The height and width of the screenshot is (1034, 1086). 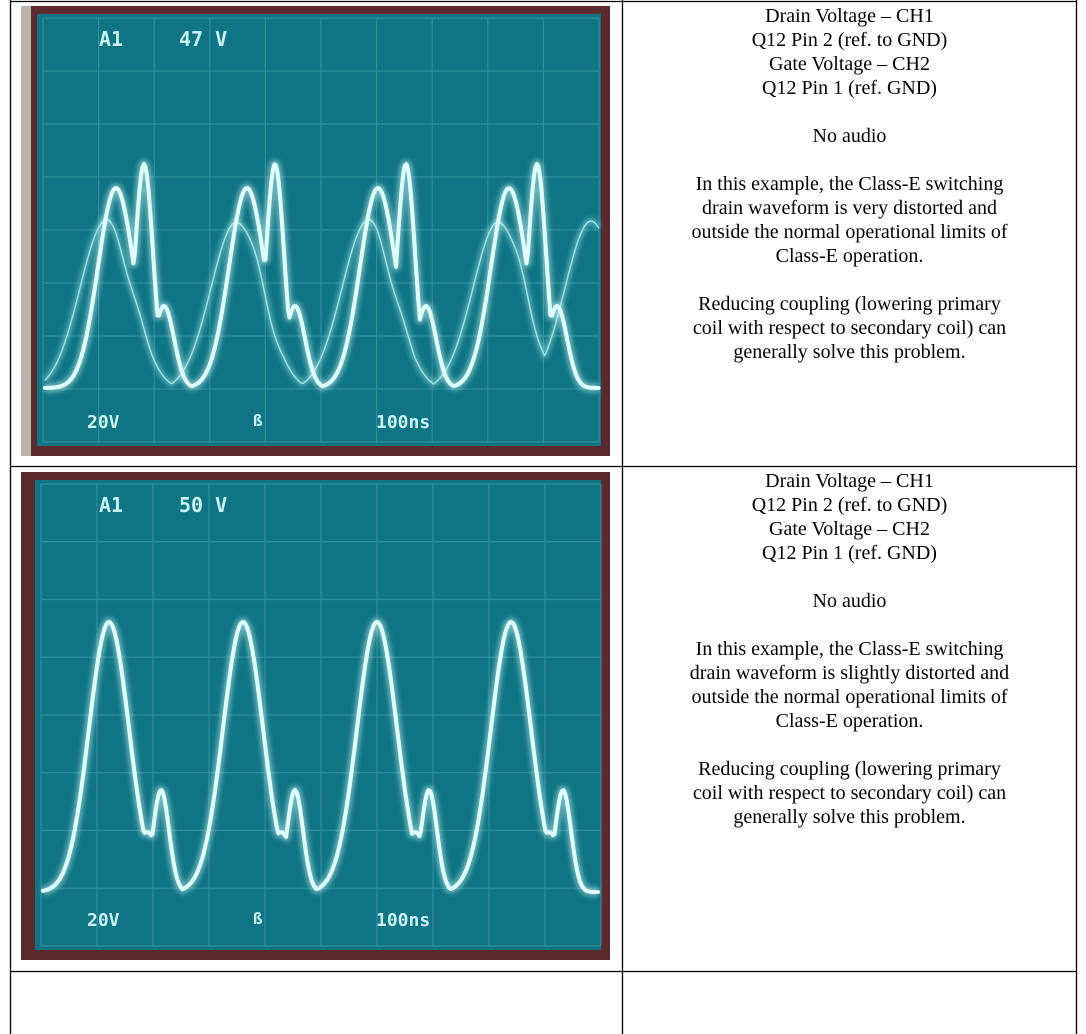 I want to click on trigger-level-readout: 47 V, so click(x=203, y=39).